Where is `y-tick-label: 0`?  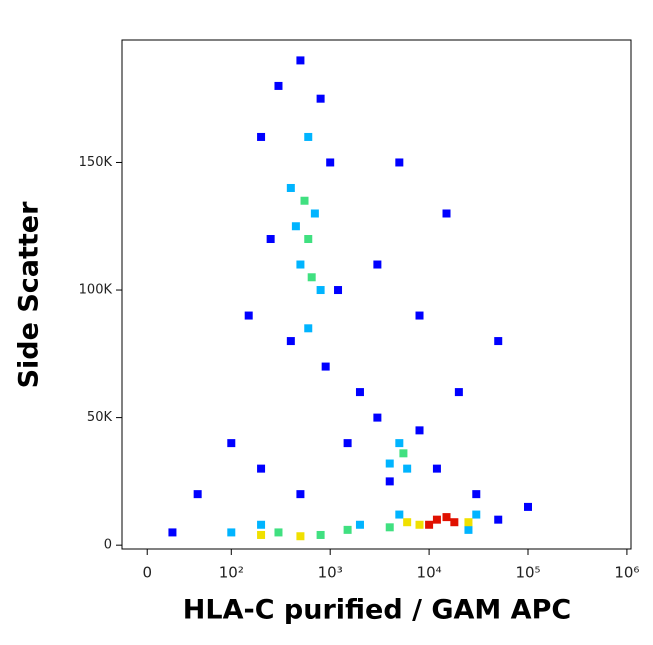 y-tick-label: 0 is located at coordinates (108, 545).